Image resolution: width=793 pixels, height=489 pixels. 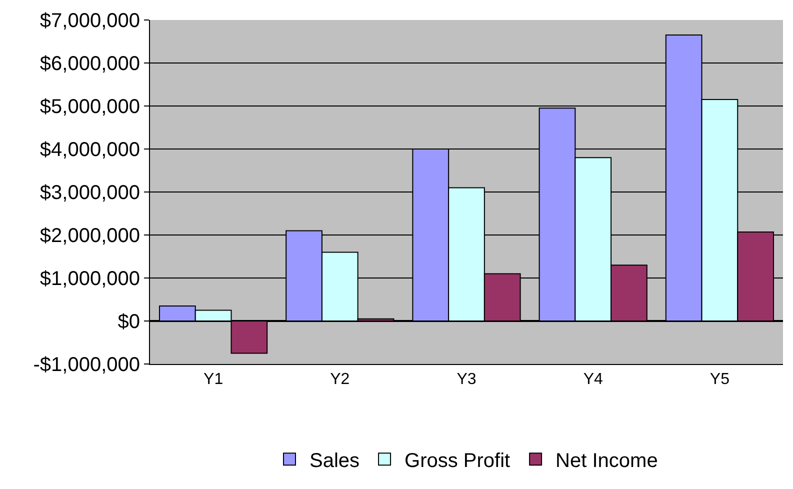 What do you see at coordinates (90, 279) in the screenshot?
I see `y-tick-label: $1,000,000` at bounding box center [90, 279].